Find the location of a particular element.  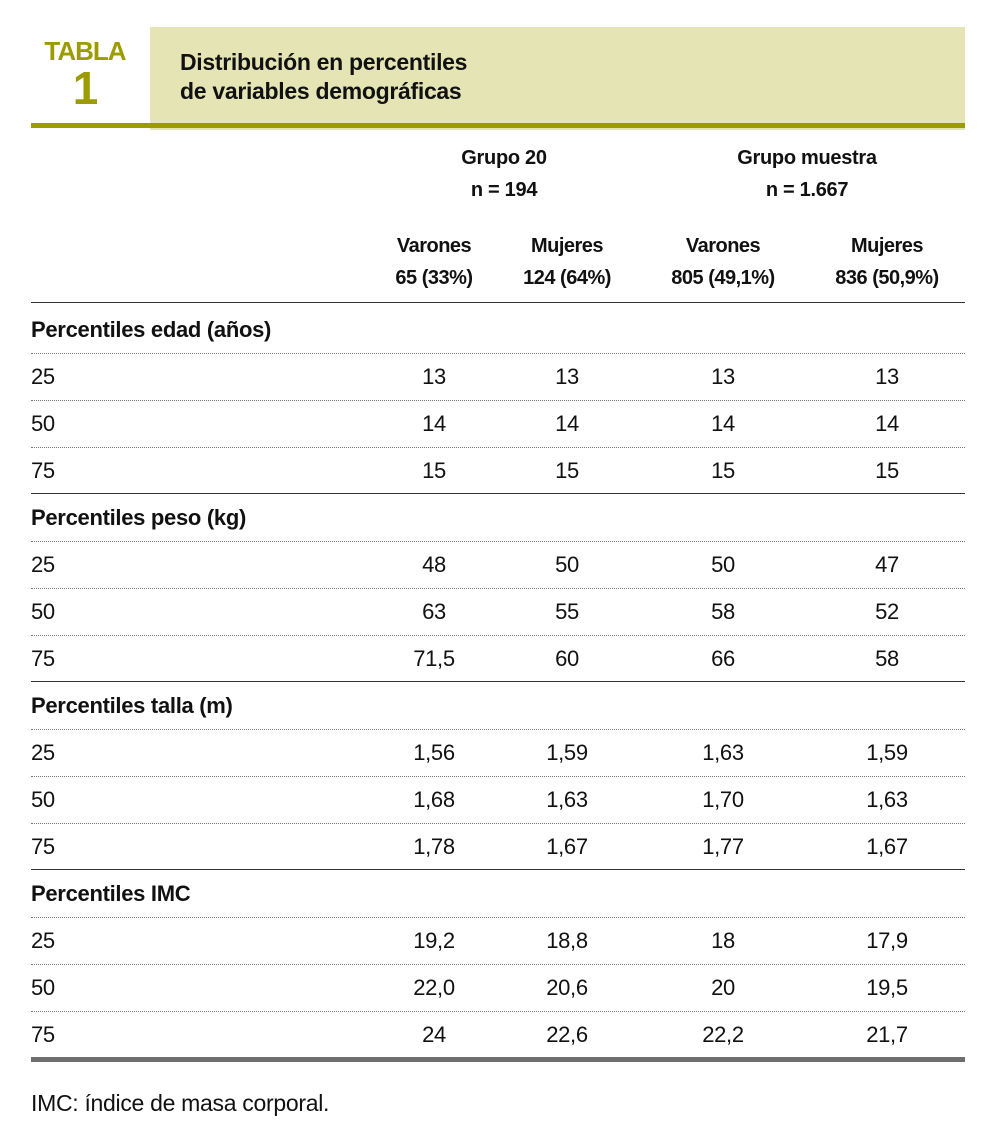

cell-value: 22,0 is located at coordinates (434, 987).